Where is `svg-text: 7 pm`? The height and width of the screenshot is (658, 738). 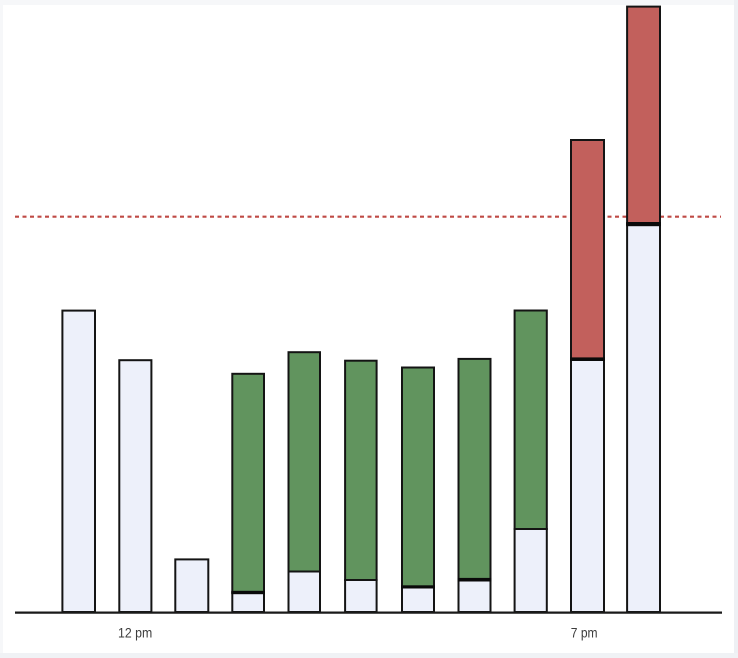 svg-text: 7 pm is located at coordinates (584, 633).